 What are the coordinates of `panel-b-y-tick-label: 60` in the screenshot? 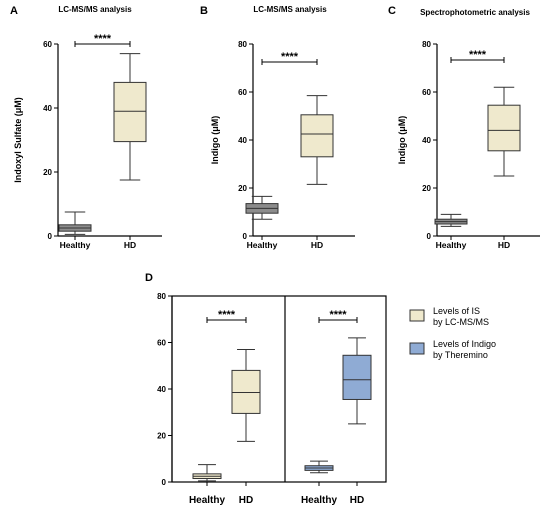 It's located at (242, 92).